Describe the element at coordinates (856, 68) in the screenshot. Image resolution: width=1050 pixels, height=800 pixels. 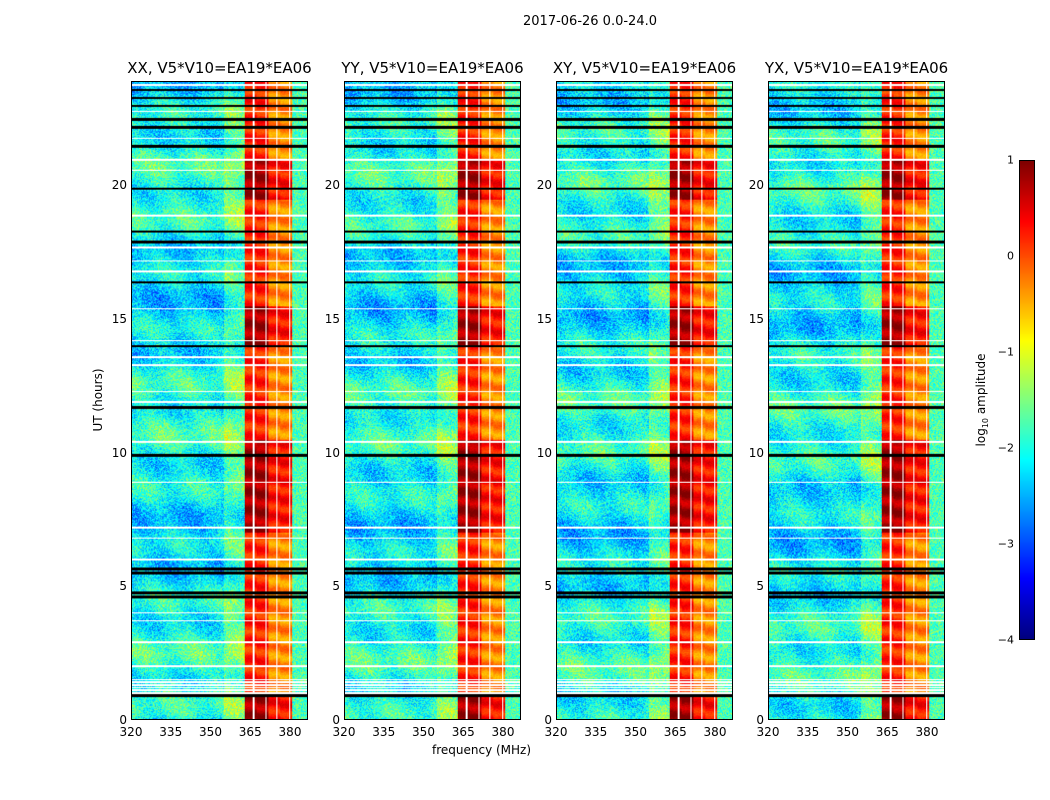
I see `panel-title: YX, V5*V10=EA19*EA06` at that location.